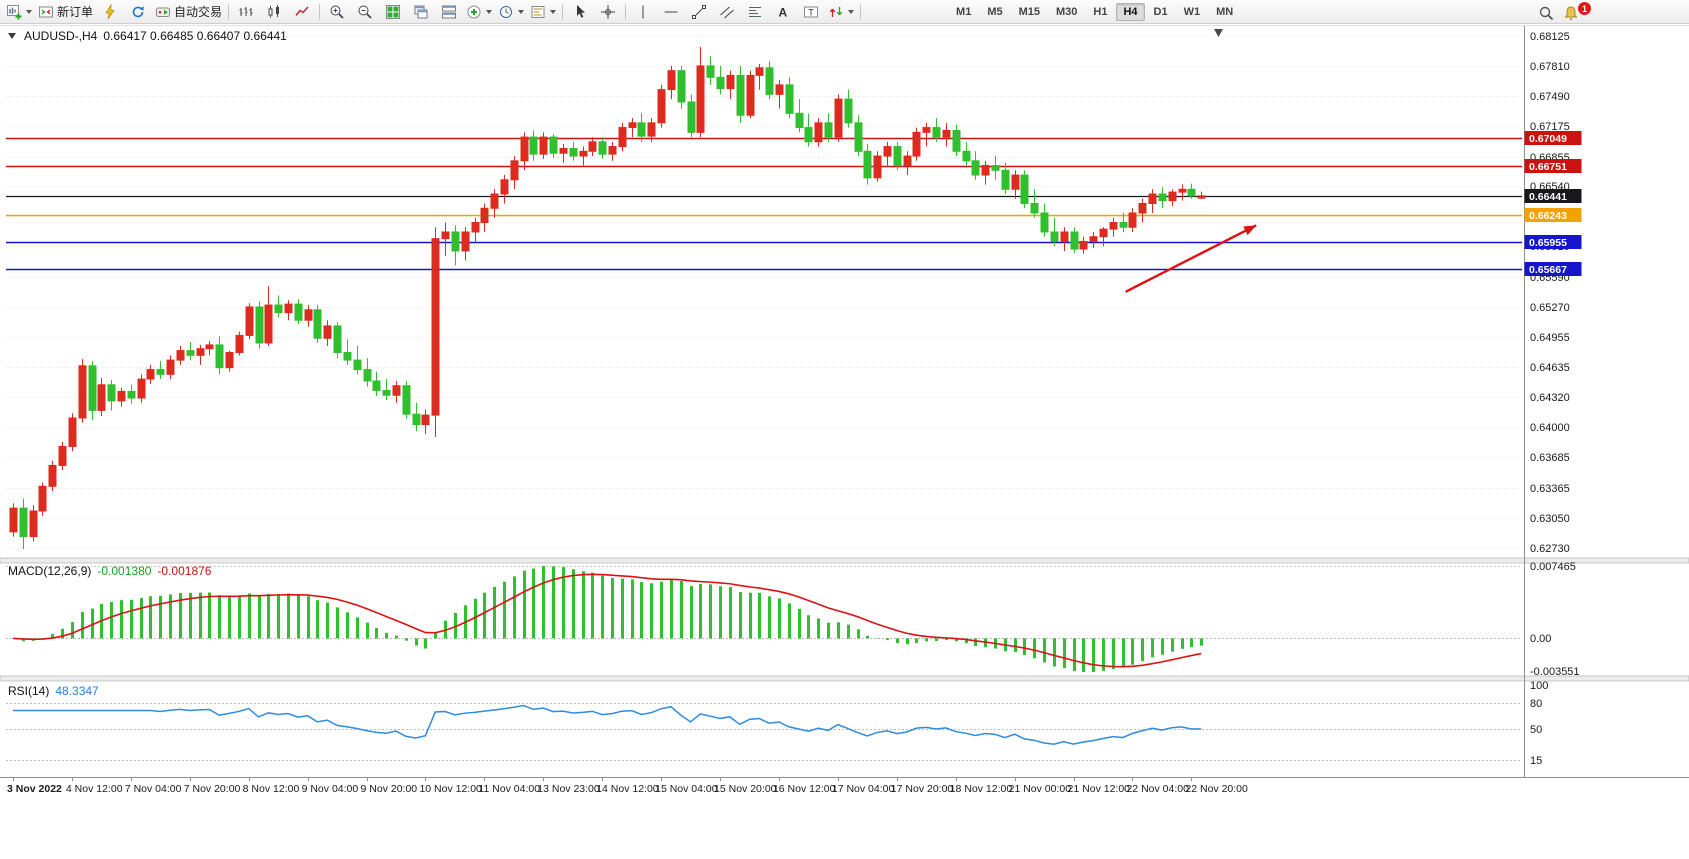 This screenshot has width=1689, height=859. Describe the element at coordinates (1550, 338) in the screenshot. I see `price-axis-label: 0.64955` at that location.